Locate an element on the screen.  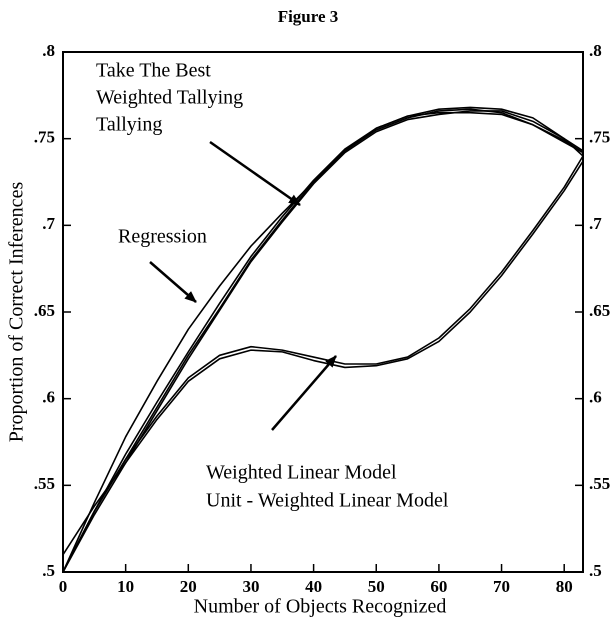
series-label: Take The Best is located at coordinates (153, 71).